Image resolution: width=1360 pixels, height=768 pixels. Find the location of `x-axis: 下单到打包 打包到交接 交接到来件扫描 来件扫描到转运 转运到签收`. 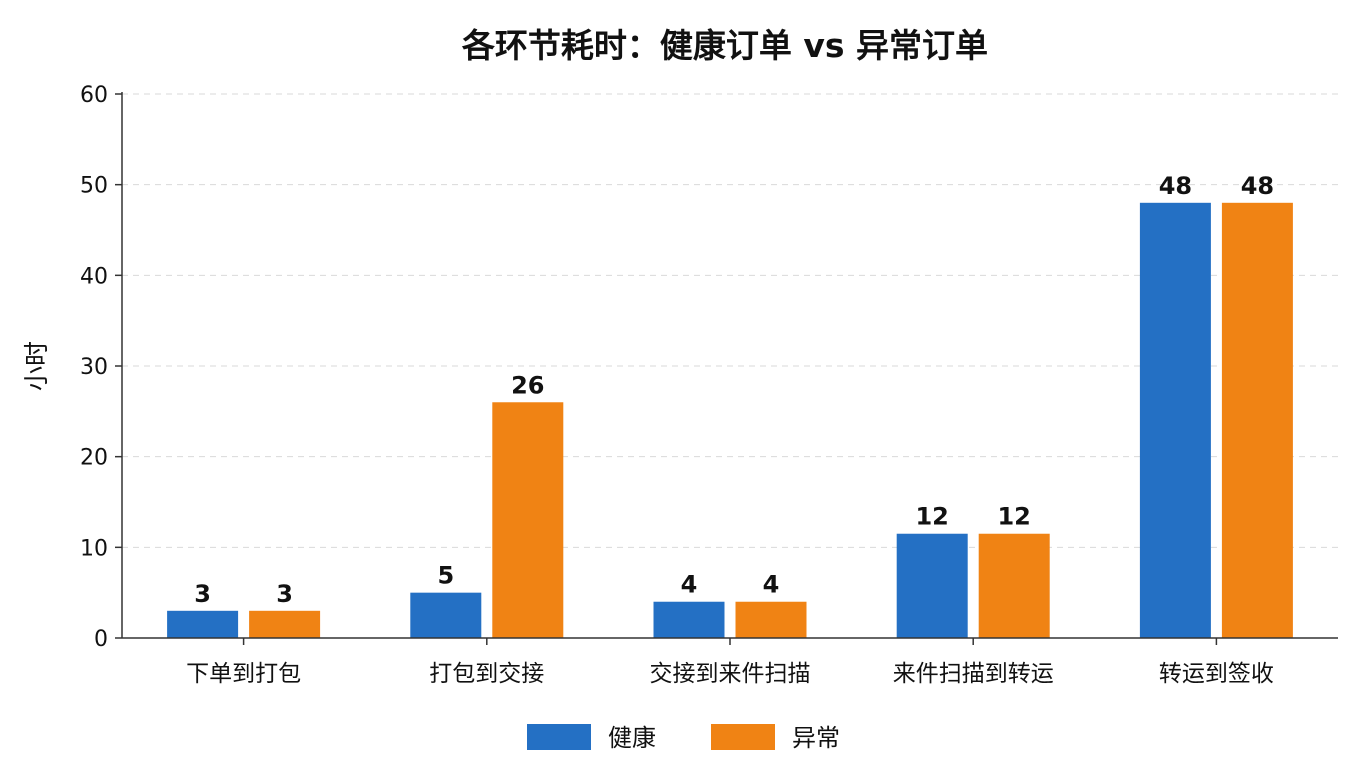

x-axis: 下单到打包 打包到交接 交接到来件扫描 来件扫描到转运 转运到签收 is located at coordinates (730, 662).